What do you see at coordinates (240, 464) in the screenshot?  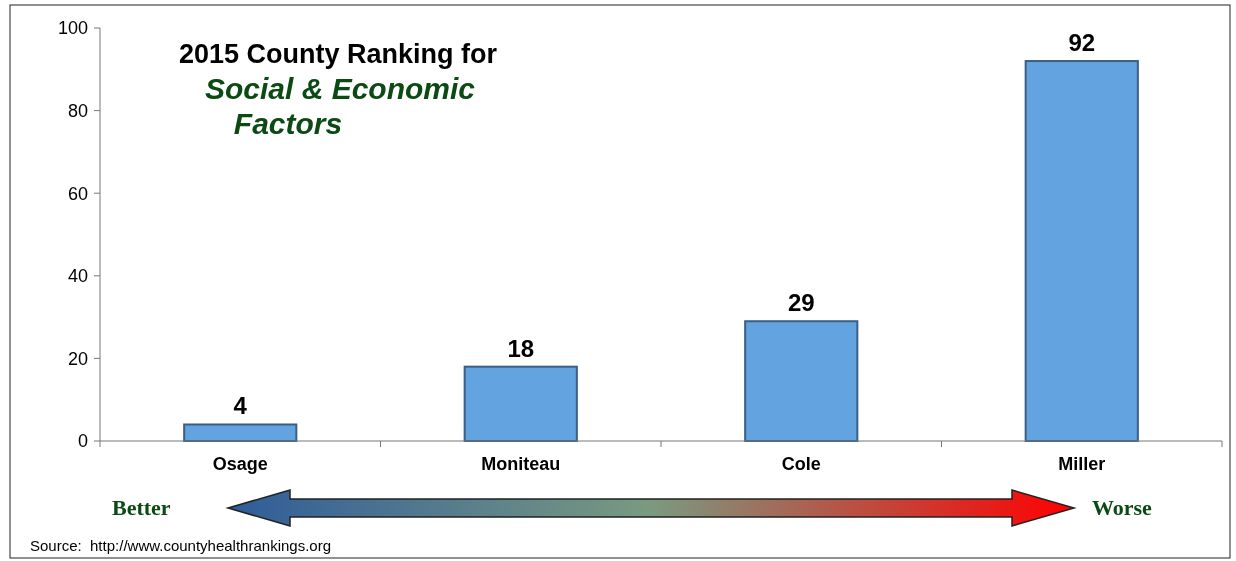 I see `x-tick-label: Osage` at bounding box center [240, 464].